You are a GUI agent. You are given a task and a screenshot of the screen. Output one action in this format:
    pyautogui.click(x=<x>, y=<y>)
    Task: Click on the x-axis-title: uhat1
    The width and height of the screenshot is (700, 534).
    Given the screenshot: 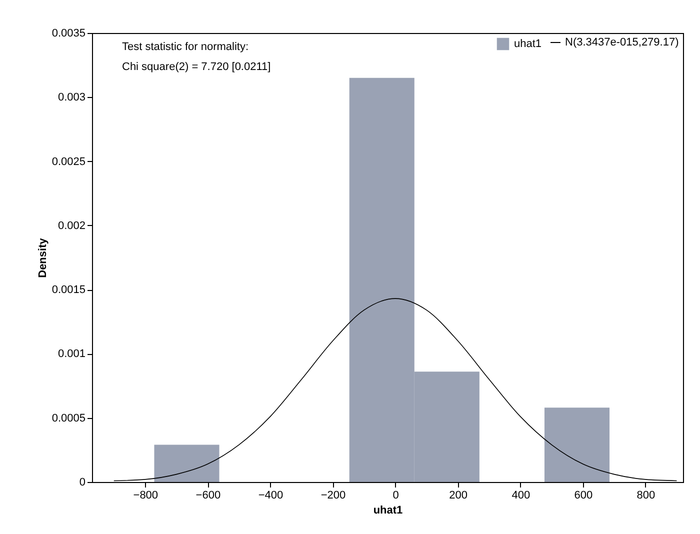 What is the action you would take?
    pyautogui.click(x=388, y=510)
    